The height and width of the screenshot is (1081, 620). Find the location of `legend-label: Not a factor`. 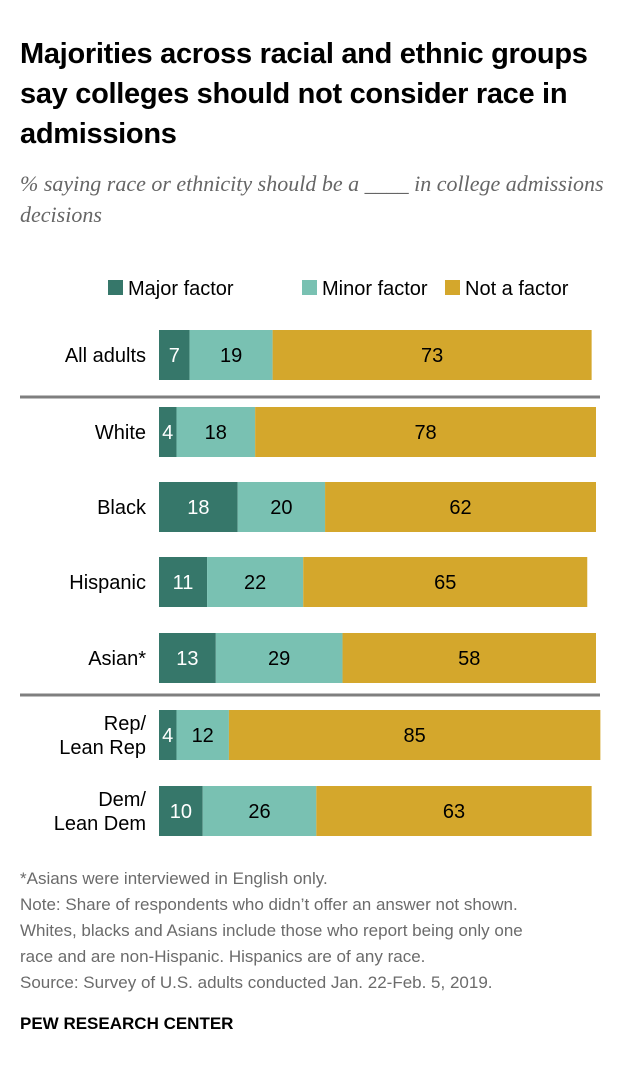

legend-label: Not a factor is located at coordinates (517, 289).